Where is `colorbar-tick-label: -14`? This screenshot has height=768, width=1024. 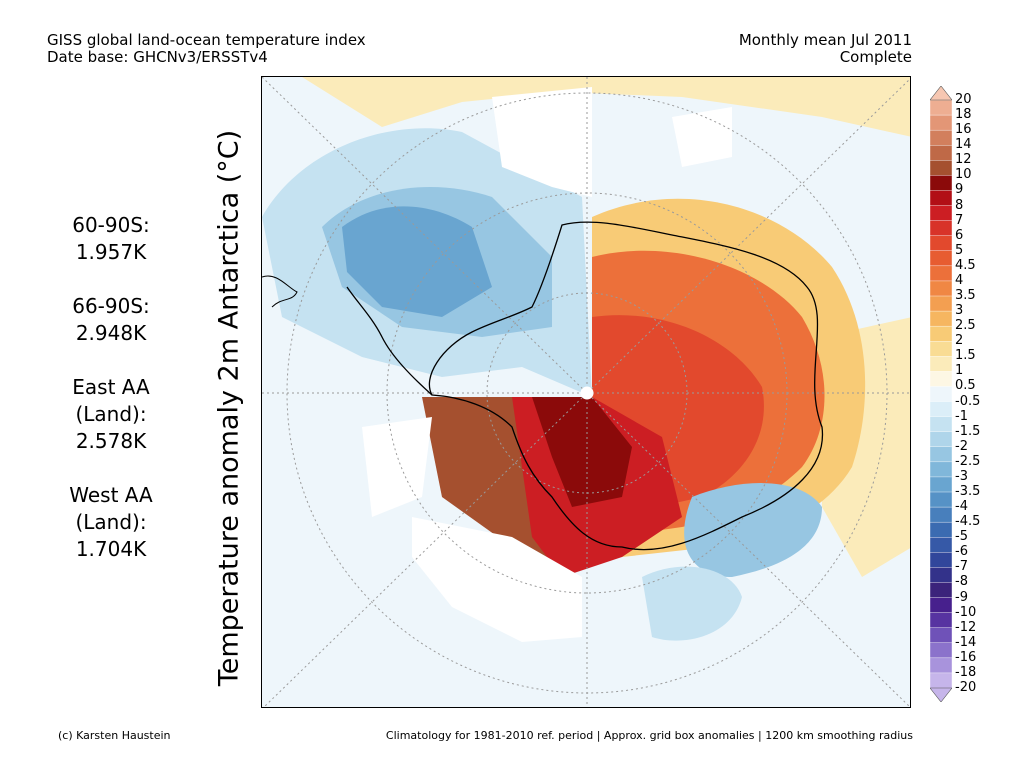 colorbar-tick-label: -14 is located at coordinates (966, 642).